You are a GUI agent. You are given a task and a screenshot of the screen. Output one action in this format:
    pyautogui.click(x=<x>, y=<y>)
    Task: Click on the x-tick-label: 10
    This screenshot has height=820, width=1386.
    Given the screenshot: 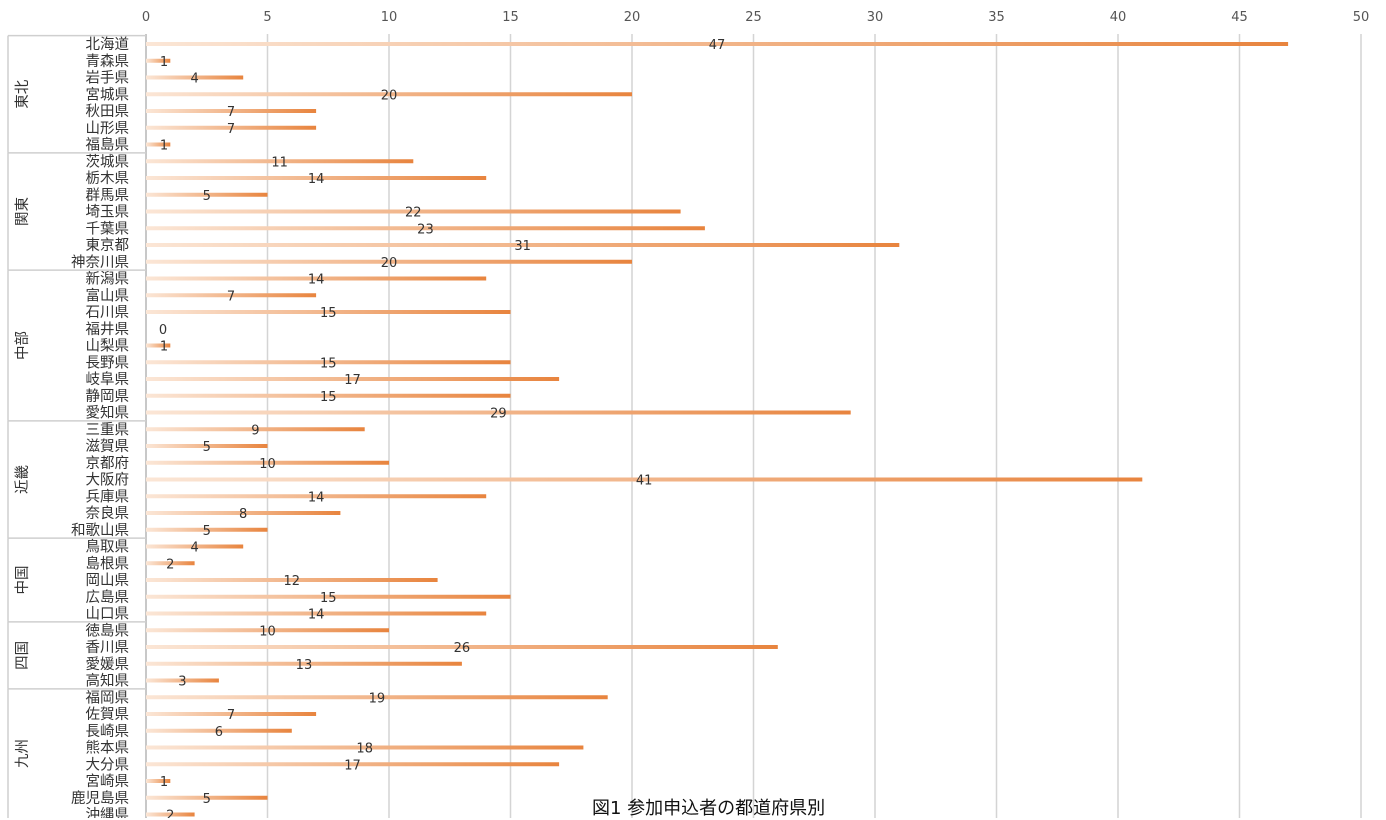 What is the action you would take?
    pyautogui.click(x=389, y=17)
    